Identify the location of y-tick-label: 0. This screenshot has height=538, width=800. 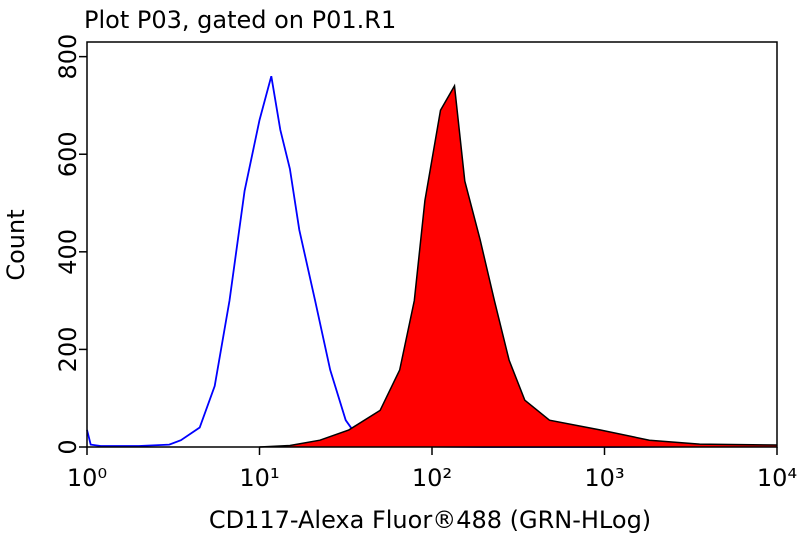
(68, 446).